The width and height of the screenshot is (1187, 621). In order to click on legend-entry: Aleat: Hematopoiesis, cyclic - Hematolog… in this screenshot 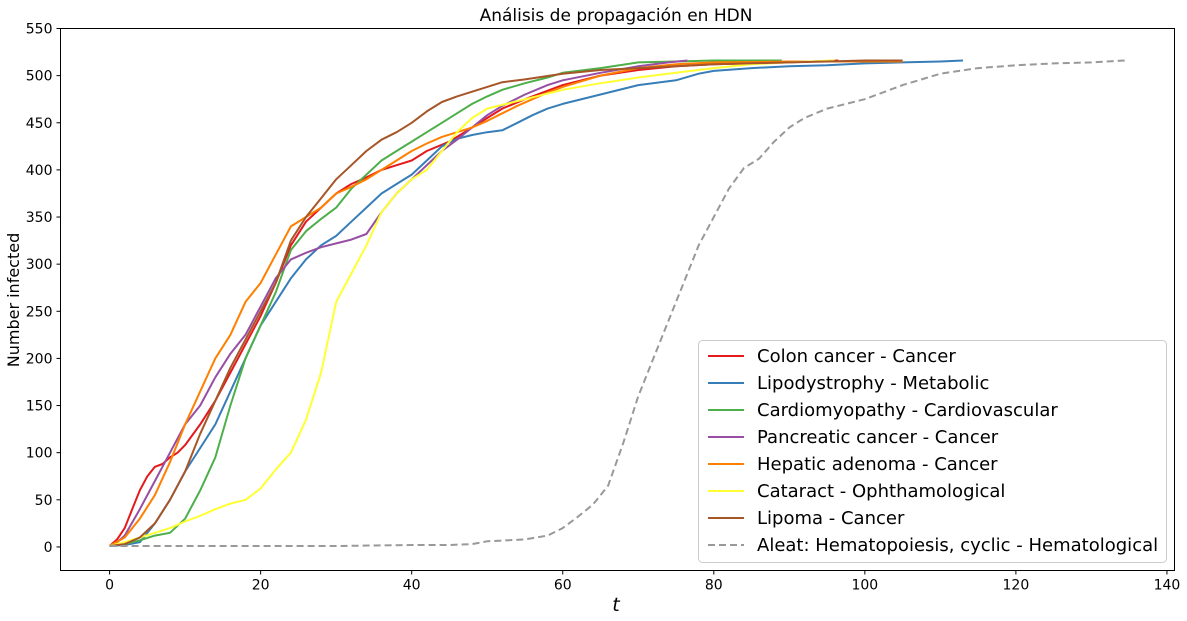, I will do `click(957, 545)`.